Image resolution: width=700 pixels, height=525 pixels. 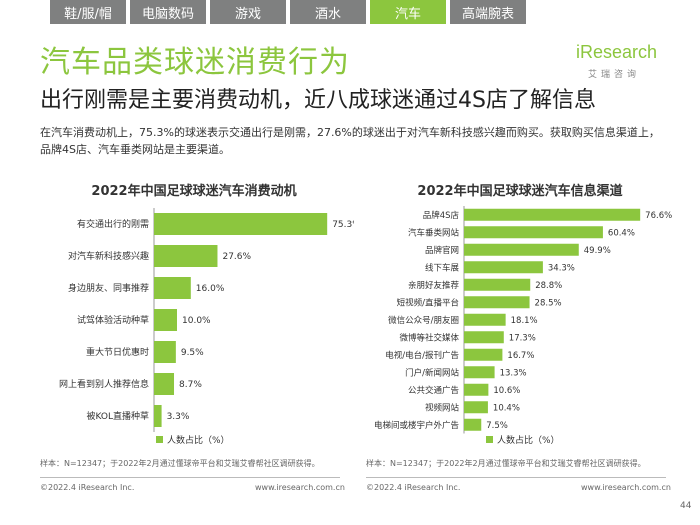 What do you see at coordinates (429, 337) in the screenshot?
I see `category-label: 微博等社交媒体` at bounding box center [429, 337].